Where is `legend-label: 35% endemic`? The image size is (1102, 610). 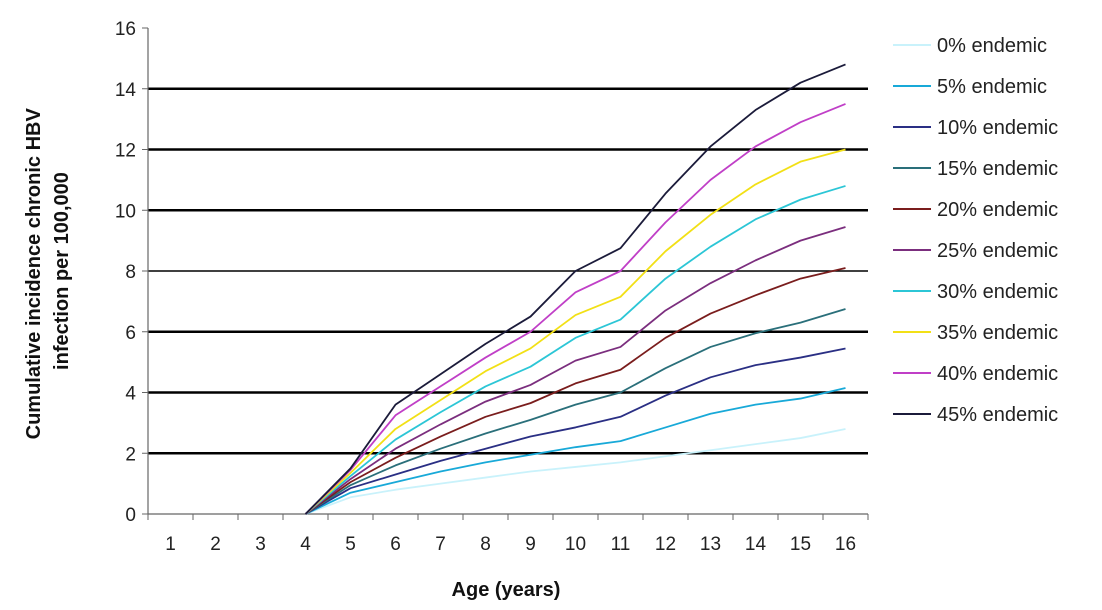
legend-label: 35% endemic is located at coordinates (997, 333).